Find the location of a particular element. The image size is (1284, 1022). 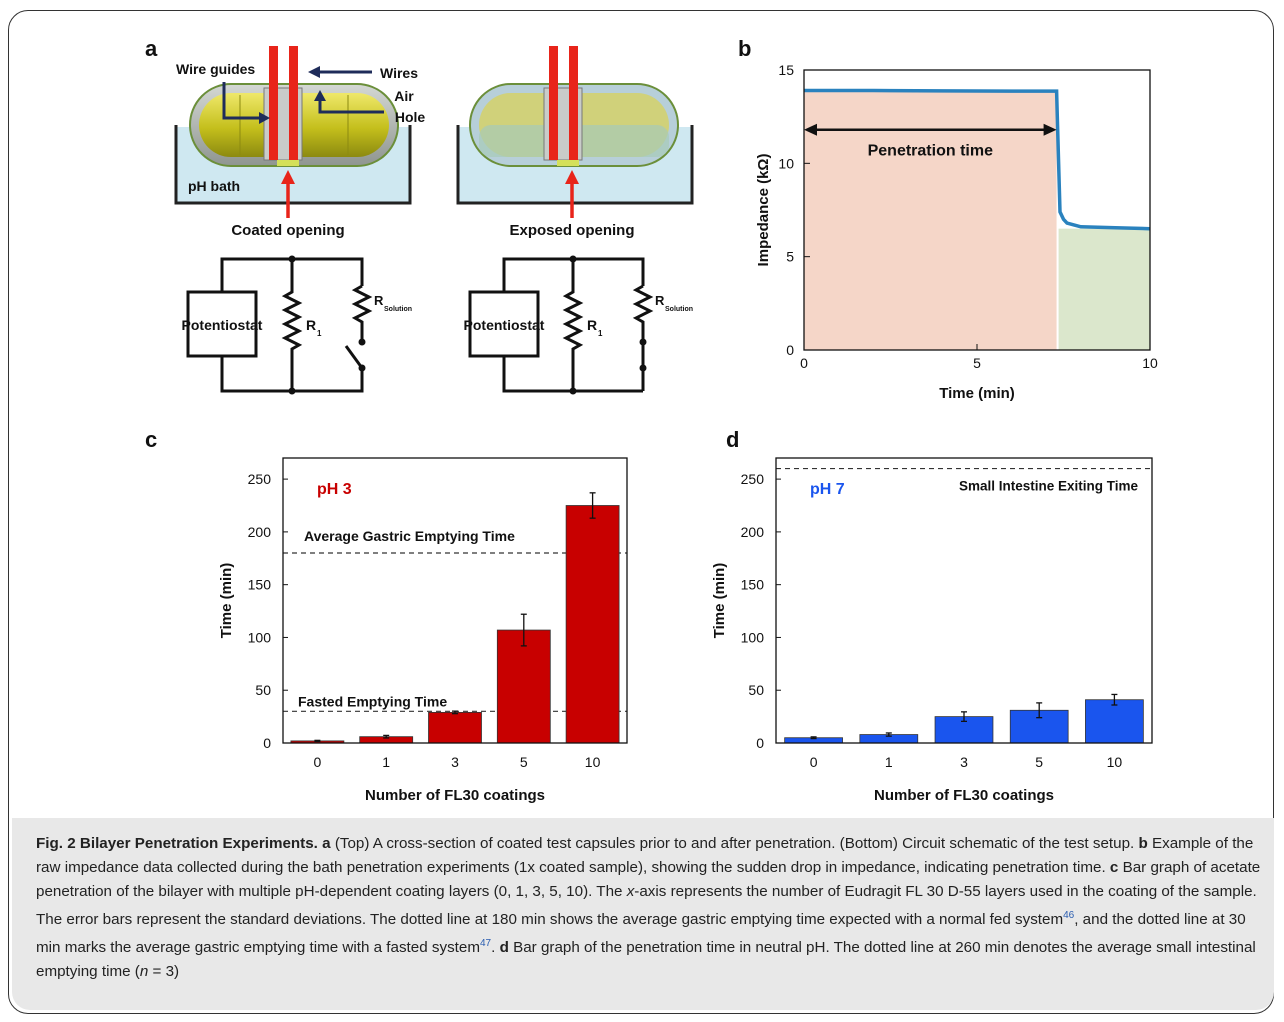

wires-arrowhead is located at coordinates (314, 72).